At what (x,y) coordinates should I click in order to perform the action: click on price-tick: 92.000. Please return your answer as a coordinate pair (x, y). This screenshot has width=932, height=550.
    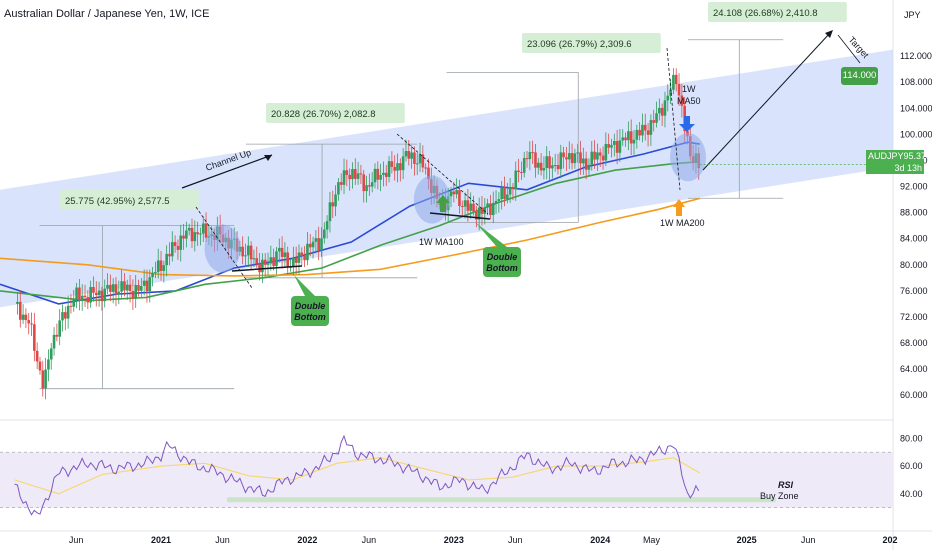
    Looking at the image, I should click on (914, 187).